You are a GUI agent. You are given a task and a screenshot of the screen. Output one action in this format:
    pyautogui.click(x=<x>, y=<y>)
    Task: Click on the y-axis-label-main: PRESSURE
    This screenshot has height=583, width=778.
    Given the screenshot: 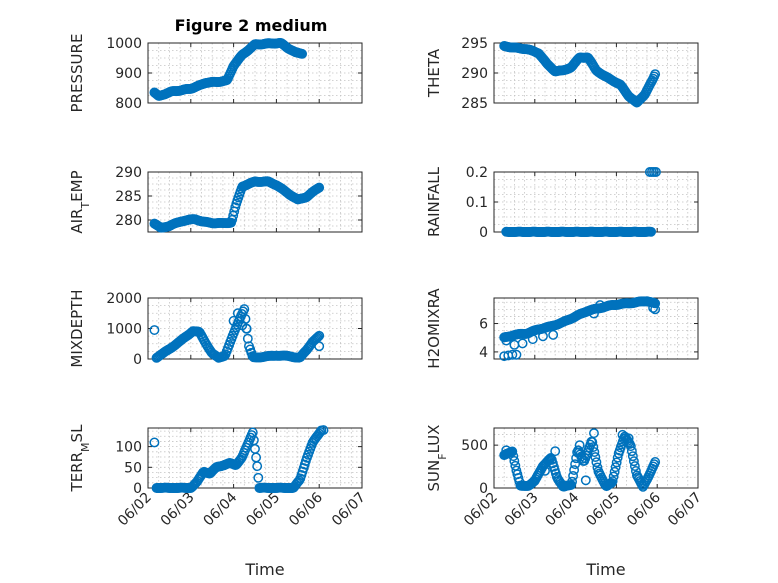 What is the action you would take?
    pyautogui.click(x=77, y=73)
    